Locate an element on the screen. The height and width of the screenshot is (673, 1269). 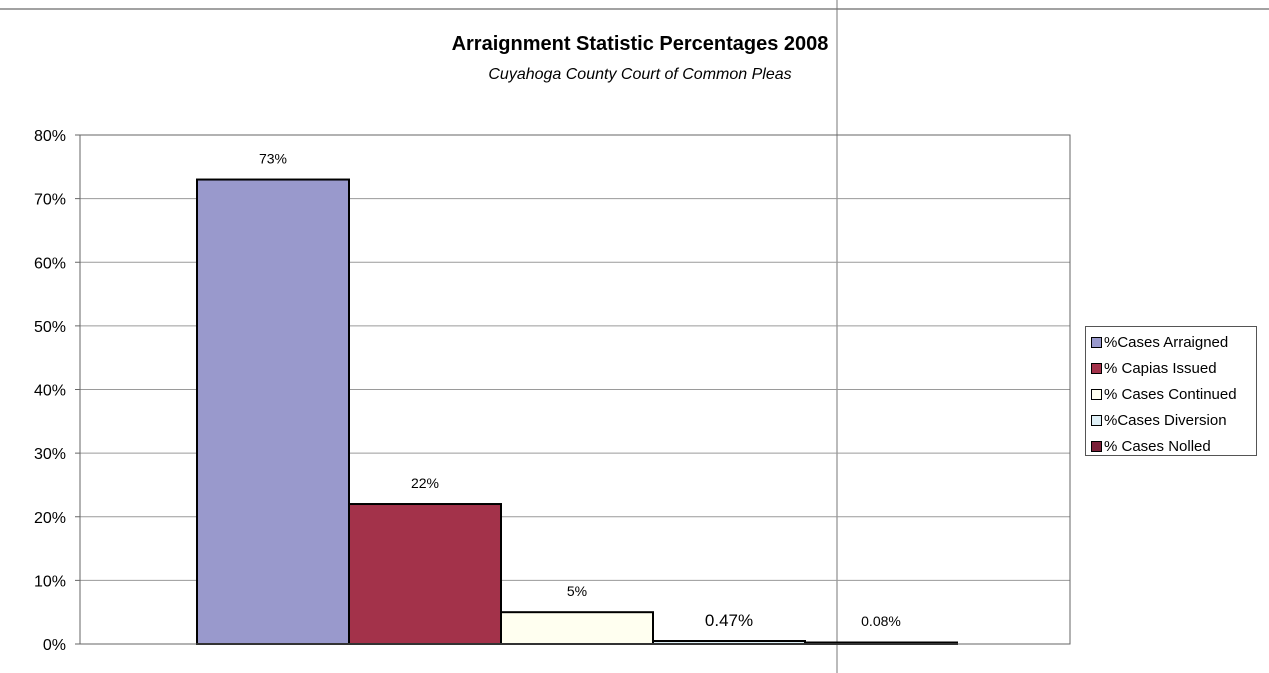
legend-label: %Cases Diversion is located at coordinates (1165, 420).